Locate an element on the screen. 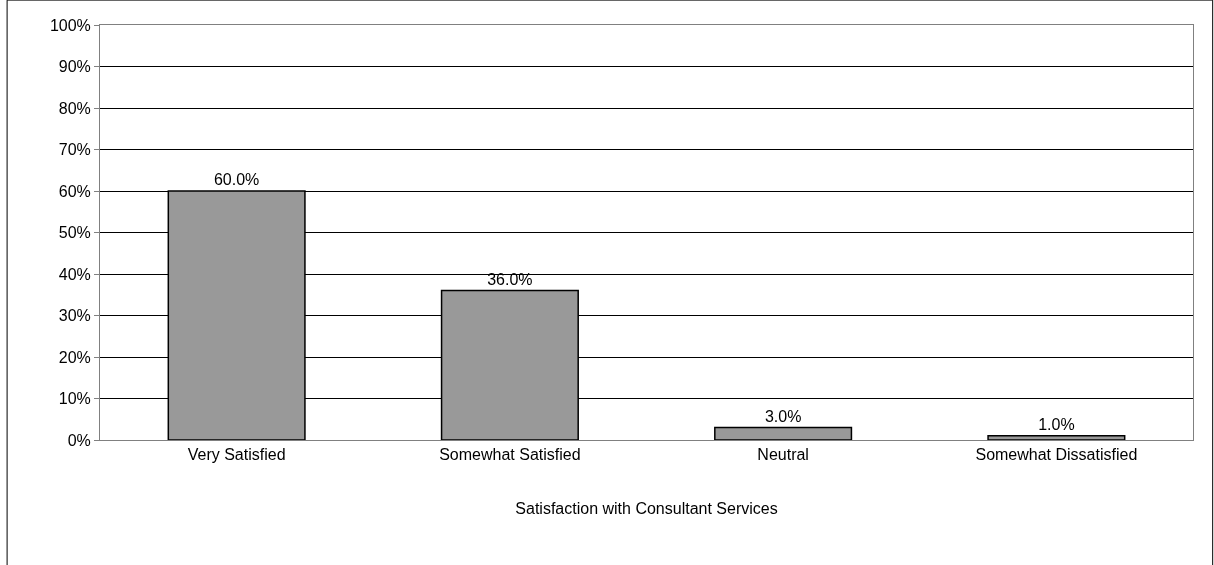 The image size is (1214, 565). y-tick-label: 80% is located at coordinates (74, 108).